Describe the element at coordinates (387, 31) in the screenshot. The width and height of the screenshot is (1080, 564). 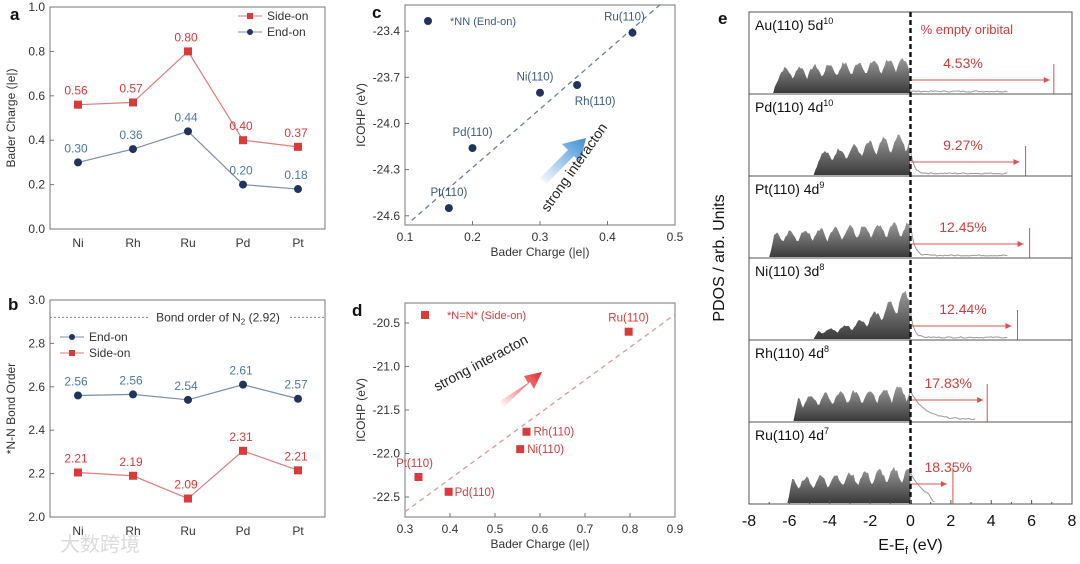
I see `y-tick-label: -23.4` at that location.